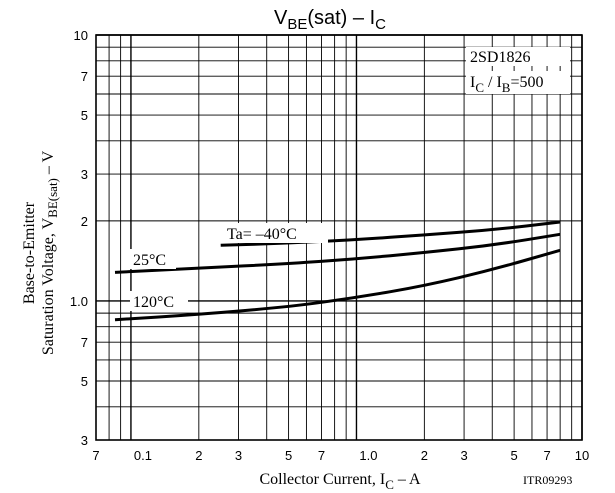 Image resolution: width=615 pixels, height=493 pixels. What do you see at coordinates (48, 286) in the screenshot?
I see `ylabel-line2-pre: Saturation Voltage, V` at bounding box center [48, 286].